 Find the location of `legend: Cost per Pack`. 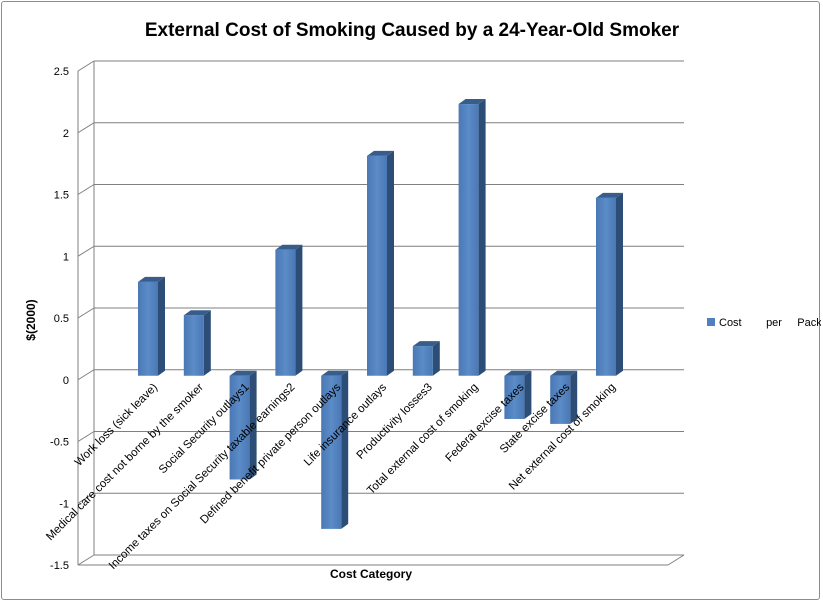

legend: Cost per Pack is located at coordinates (764, 323).